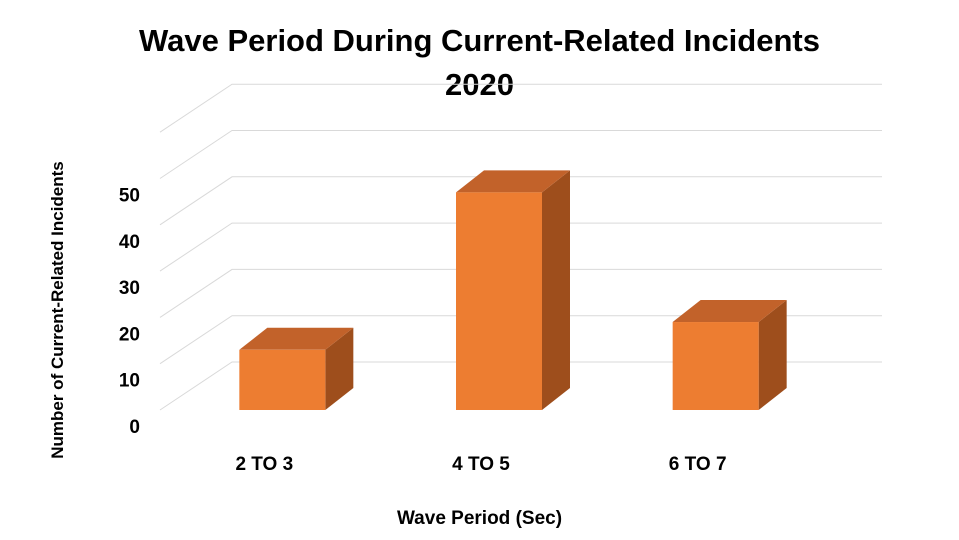 This screenshot has height=540, width=959. What do you see at coordinates (264, 464) in the screenshot?
I see `x-tick-label: 2 TO 3` at bounding box center [264, 464].